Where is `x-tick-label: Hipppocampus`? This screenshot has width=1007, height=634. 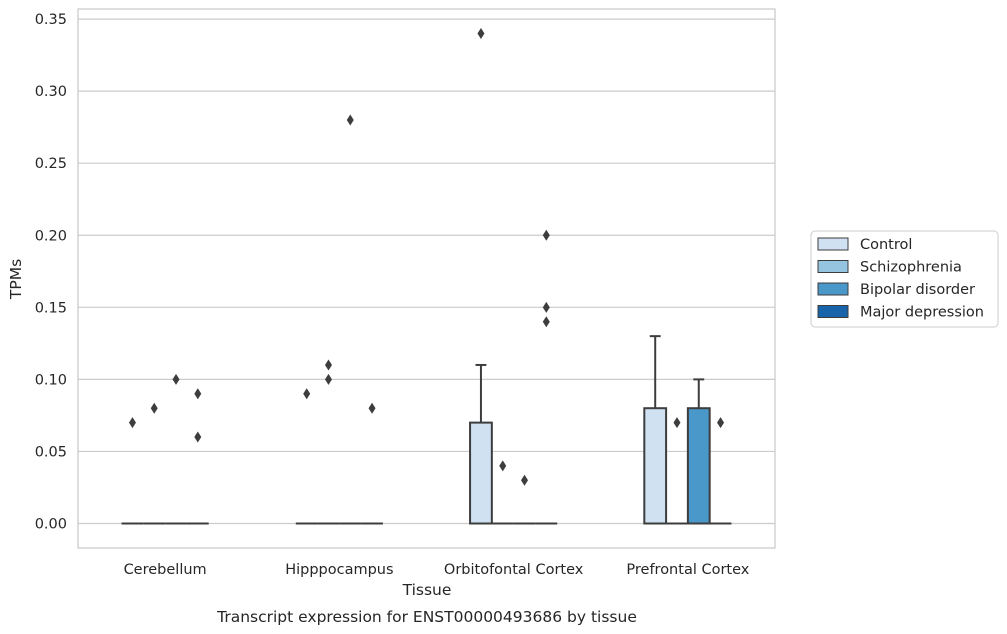 x-tick-label: Hipppocampus is located at coordinates (339, 570).